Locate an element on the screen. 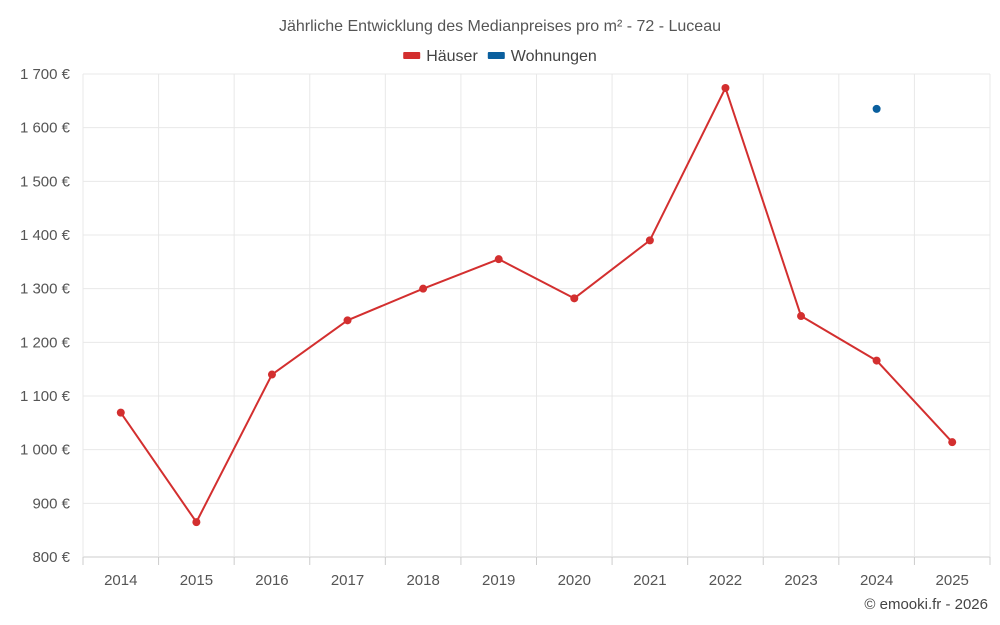 Image resolution: width=1000 pixels, height=625 pixels. x-tick-label: 2018 is located at coordinates (422, 580).